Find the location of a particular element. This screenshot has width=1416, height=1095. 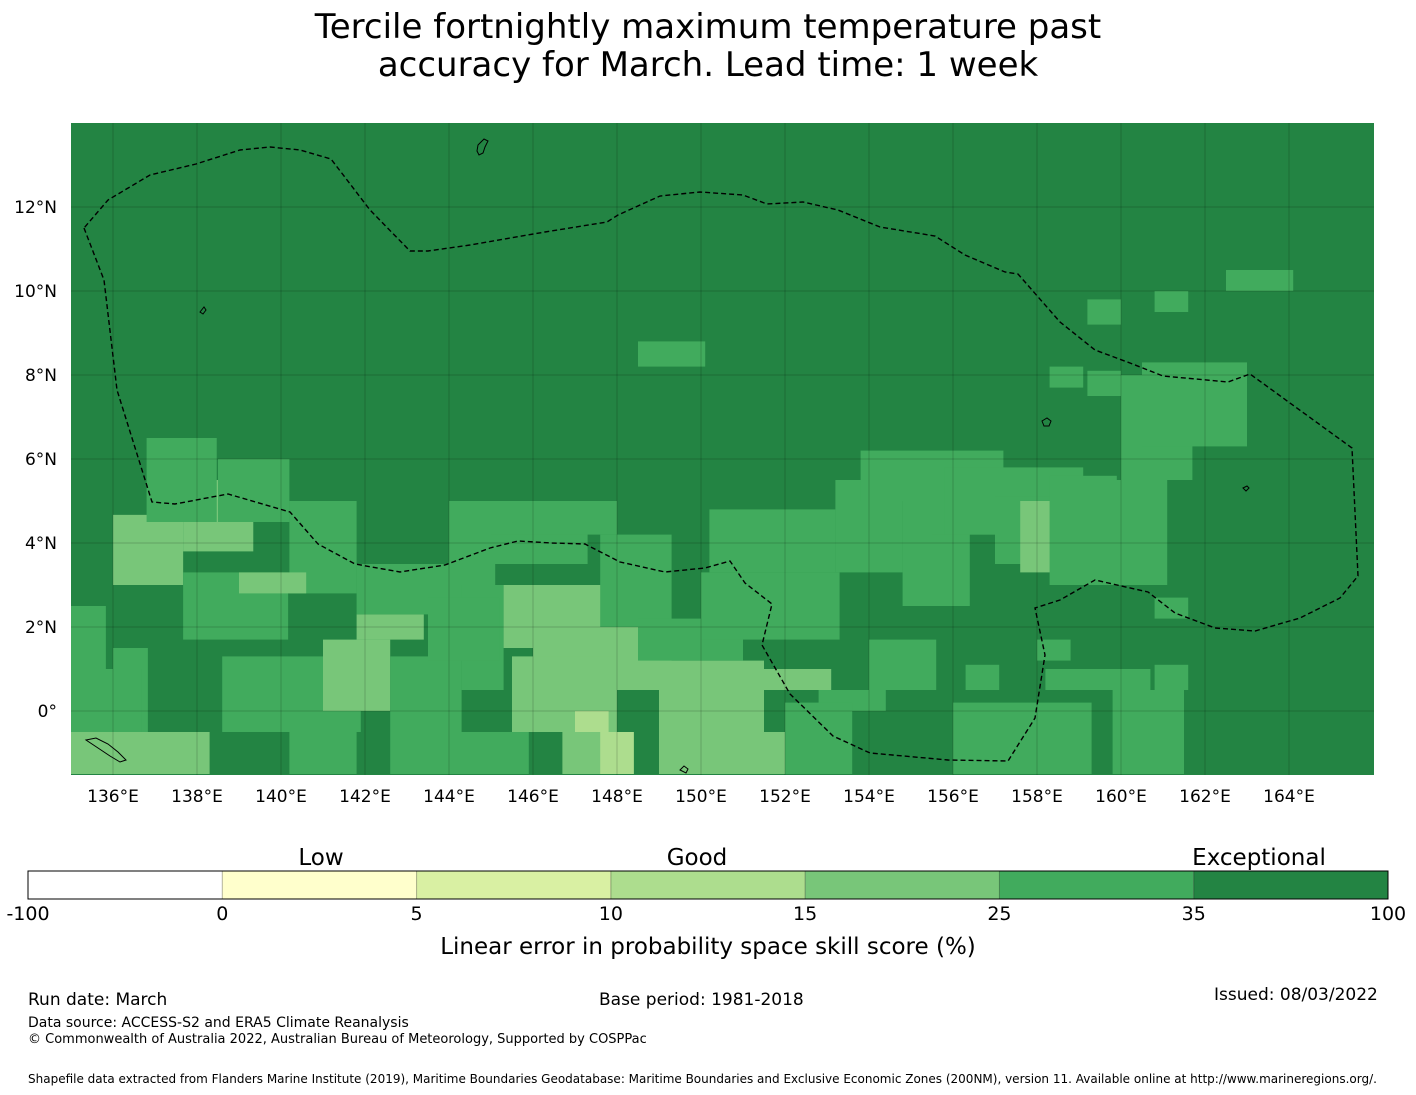

longitude-tick-label: 160°E is located at coordinates (1121, 797).